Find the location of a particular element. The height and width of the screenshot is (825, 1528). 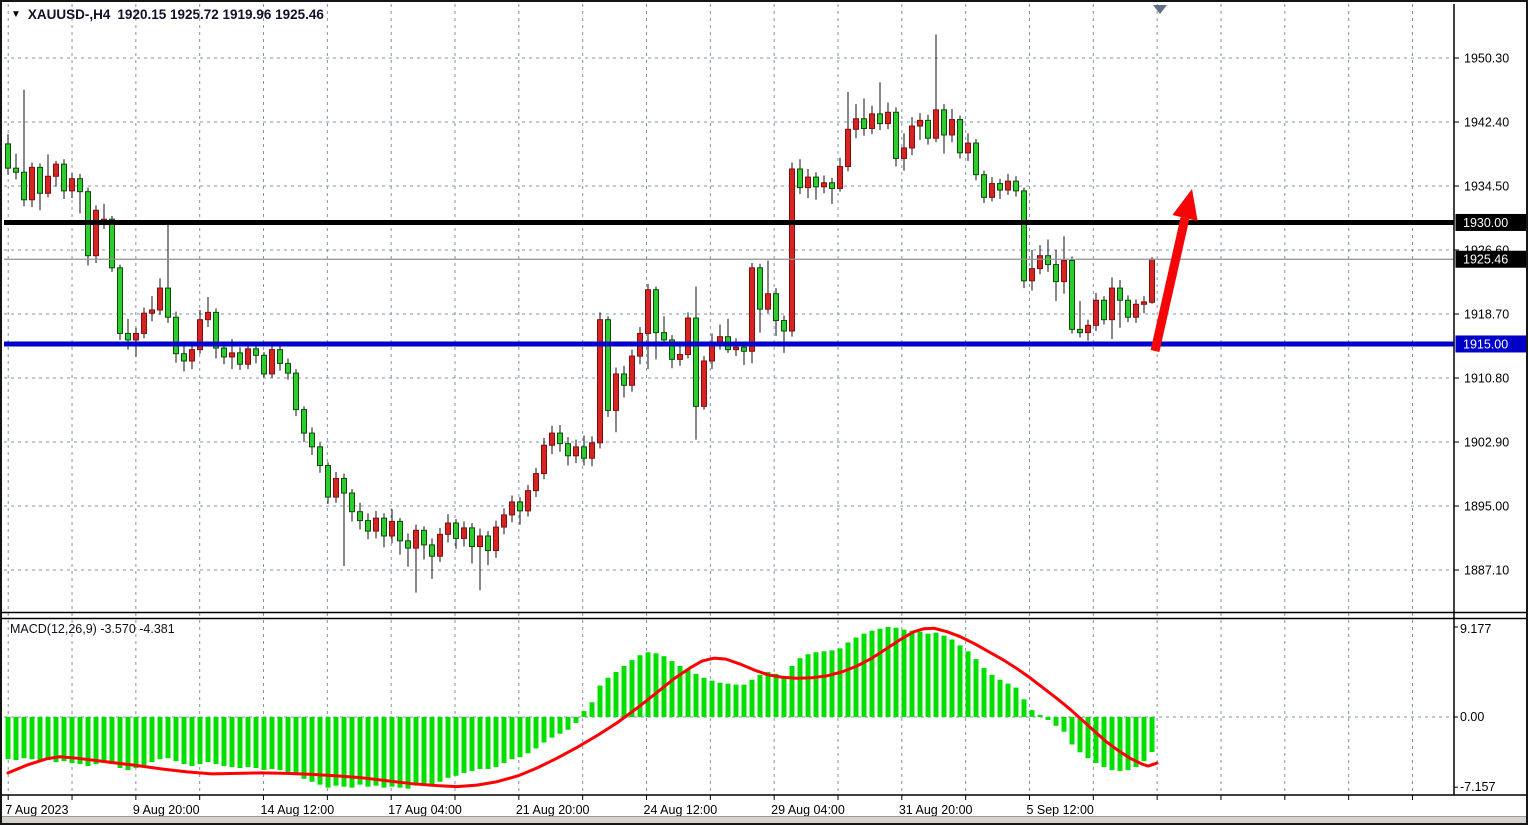

svg-text: 1915.00 is located at coordinates (1485, 344).